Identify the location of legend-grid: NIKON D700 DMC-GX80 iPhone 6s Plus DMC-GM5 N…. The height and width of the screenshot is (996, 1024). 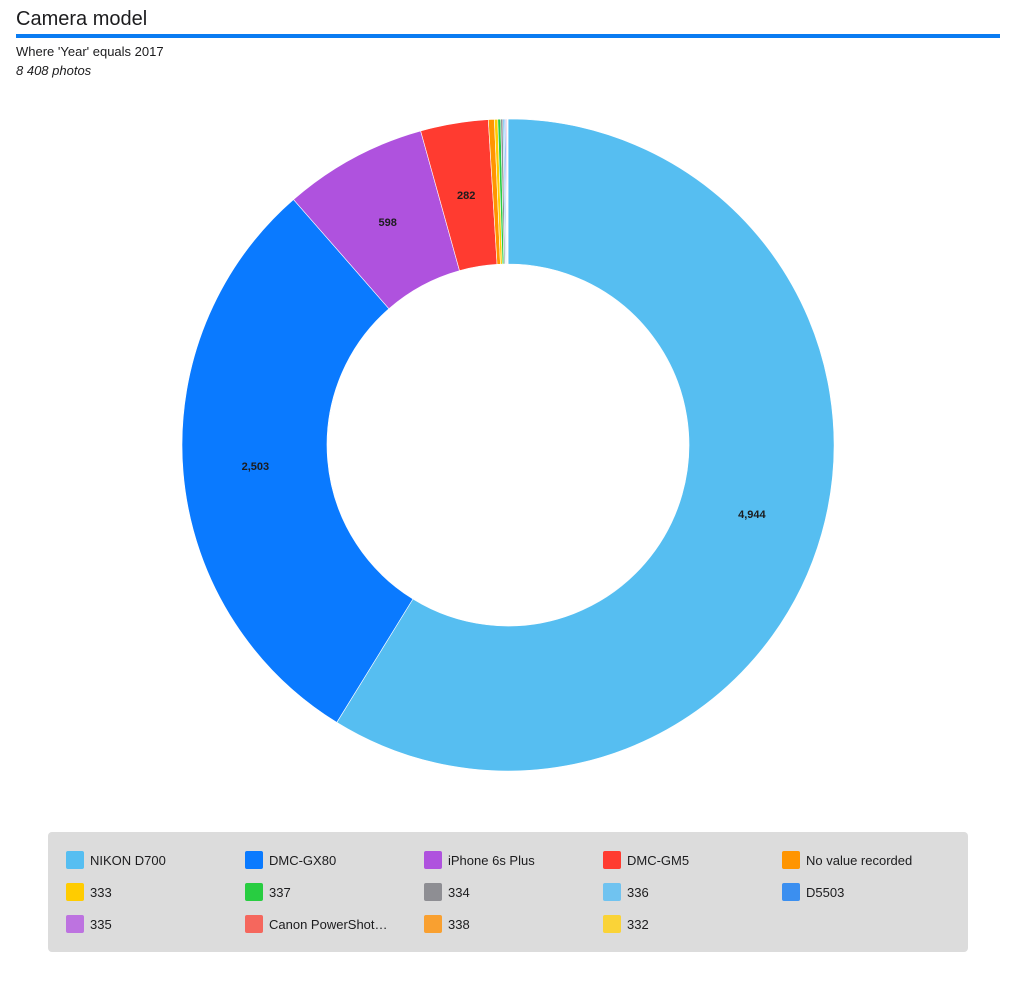
(517, 897).